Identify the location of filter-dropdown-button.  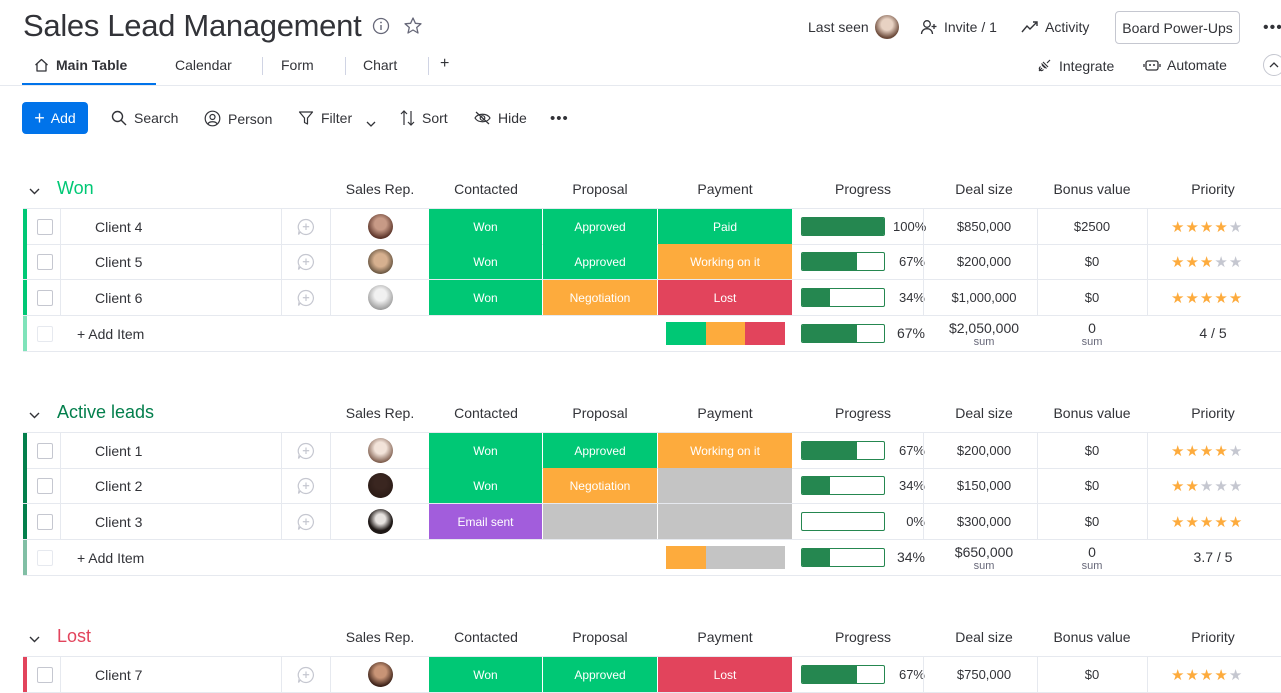
(371, 123).